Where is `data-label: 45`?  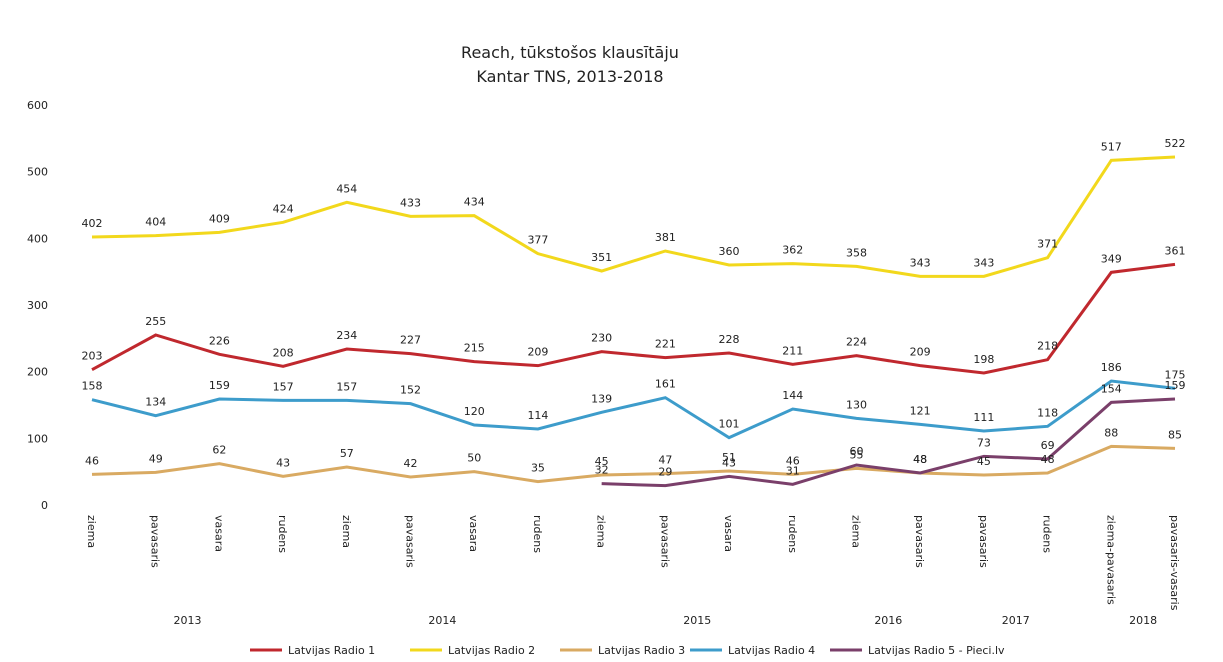 data-label: 45 is located at coordinates (984, 461).